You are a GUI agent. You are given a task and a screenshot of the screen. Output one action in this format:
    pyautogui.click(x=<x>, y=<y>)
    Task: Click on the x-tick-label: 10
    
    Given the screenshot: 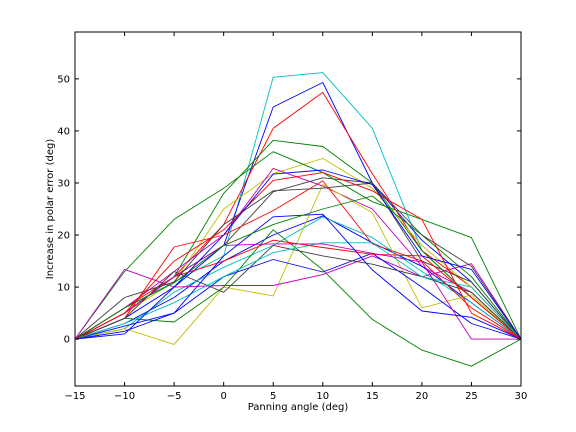 What is the action you would take?
    pyautogui.click(x=322, y=396)
    